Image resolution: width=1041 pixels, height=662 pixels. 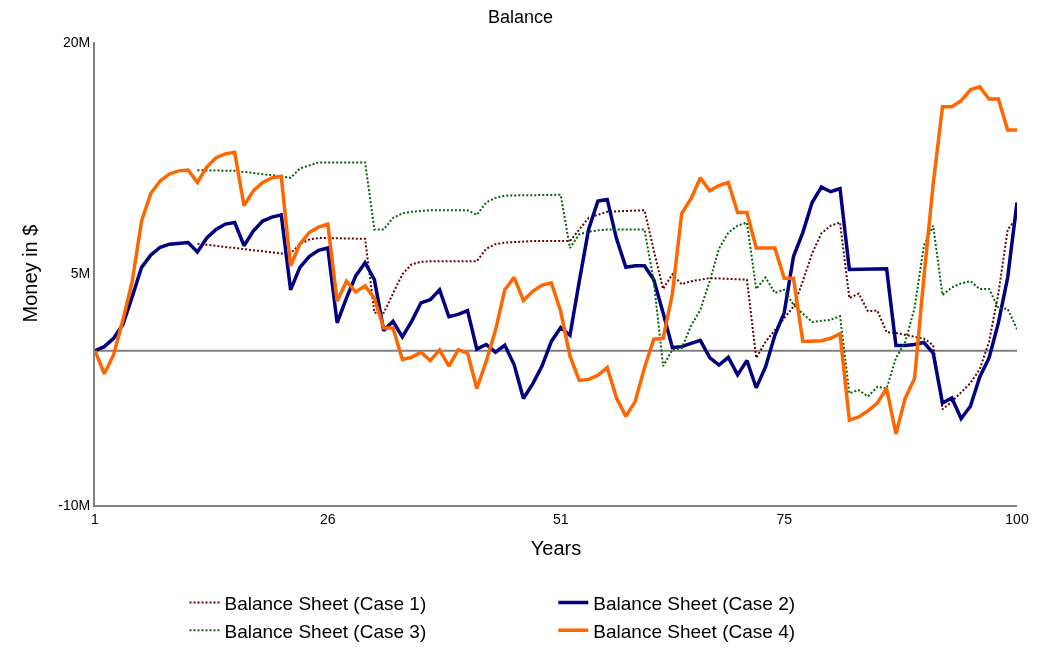 What do you see at coordinates (325, 603) in the screenshot?
I see `legend-label: Balance Sheet (Case 1)` at bounding box center [325, 603].